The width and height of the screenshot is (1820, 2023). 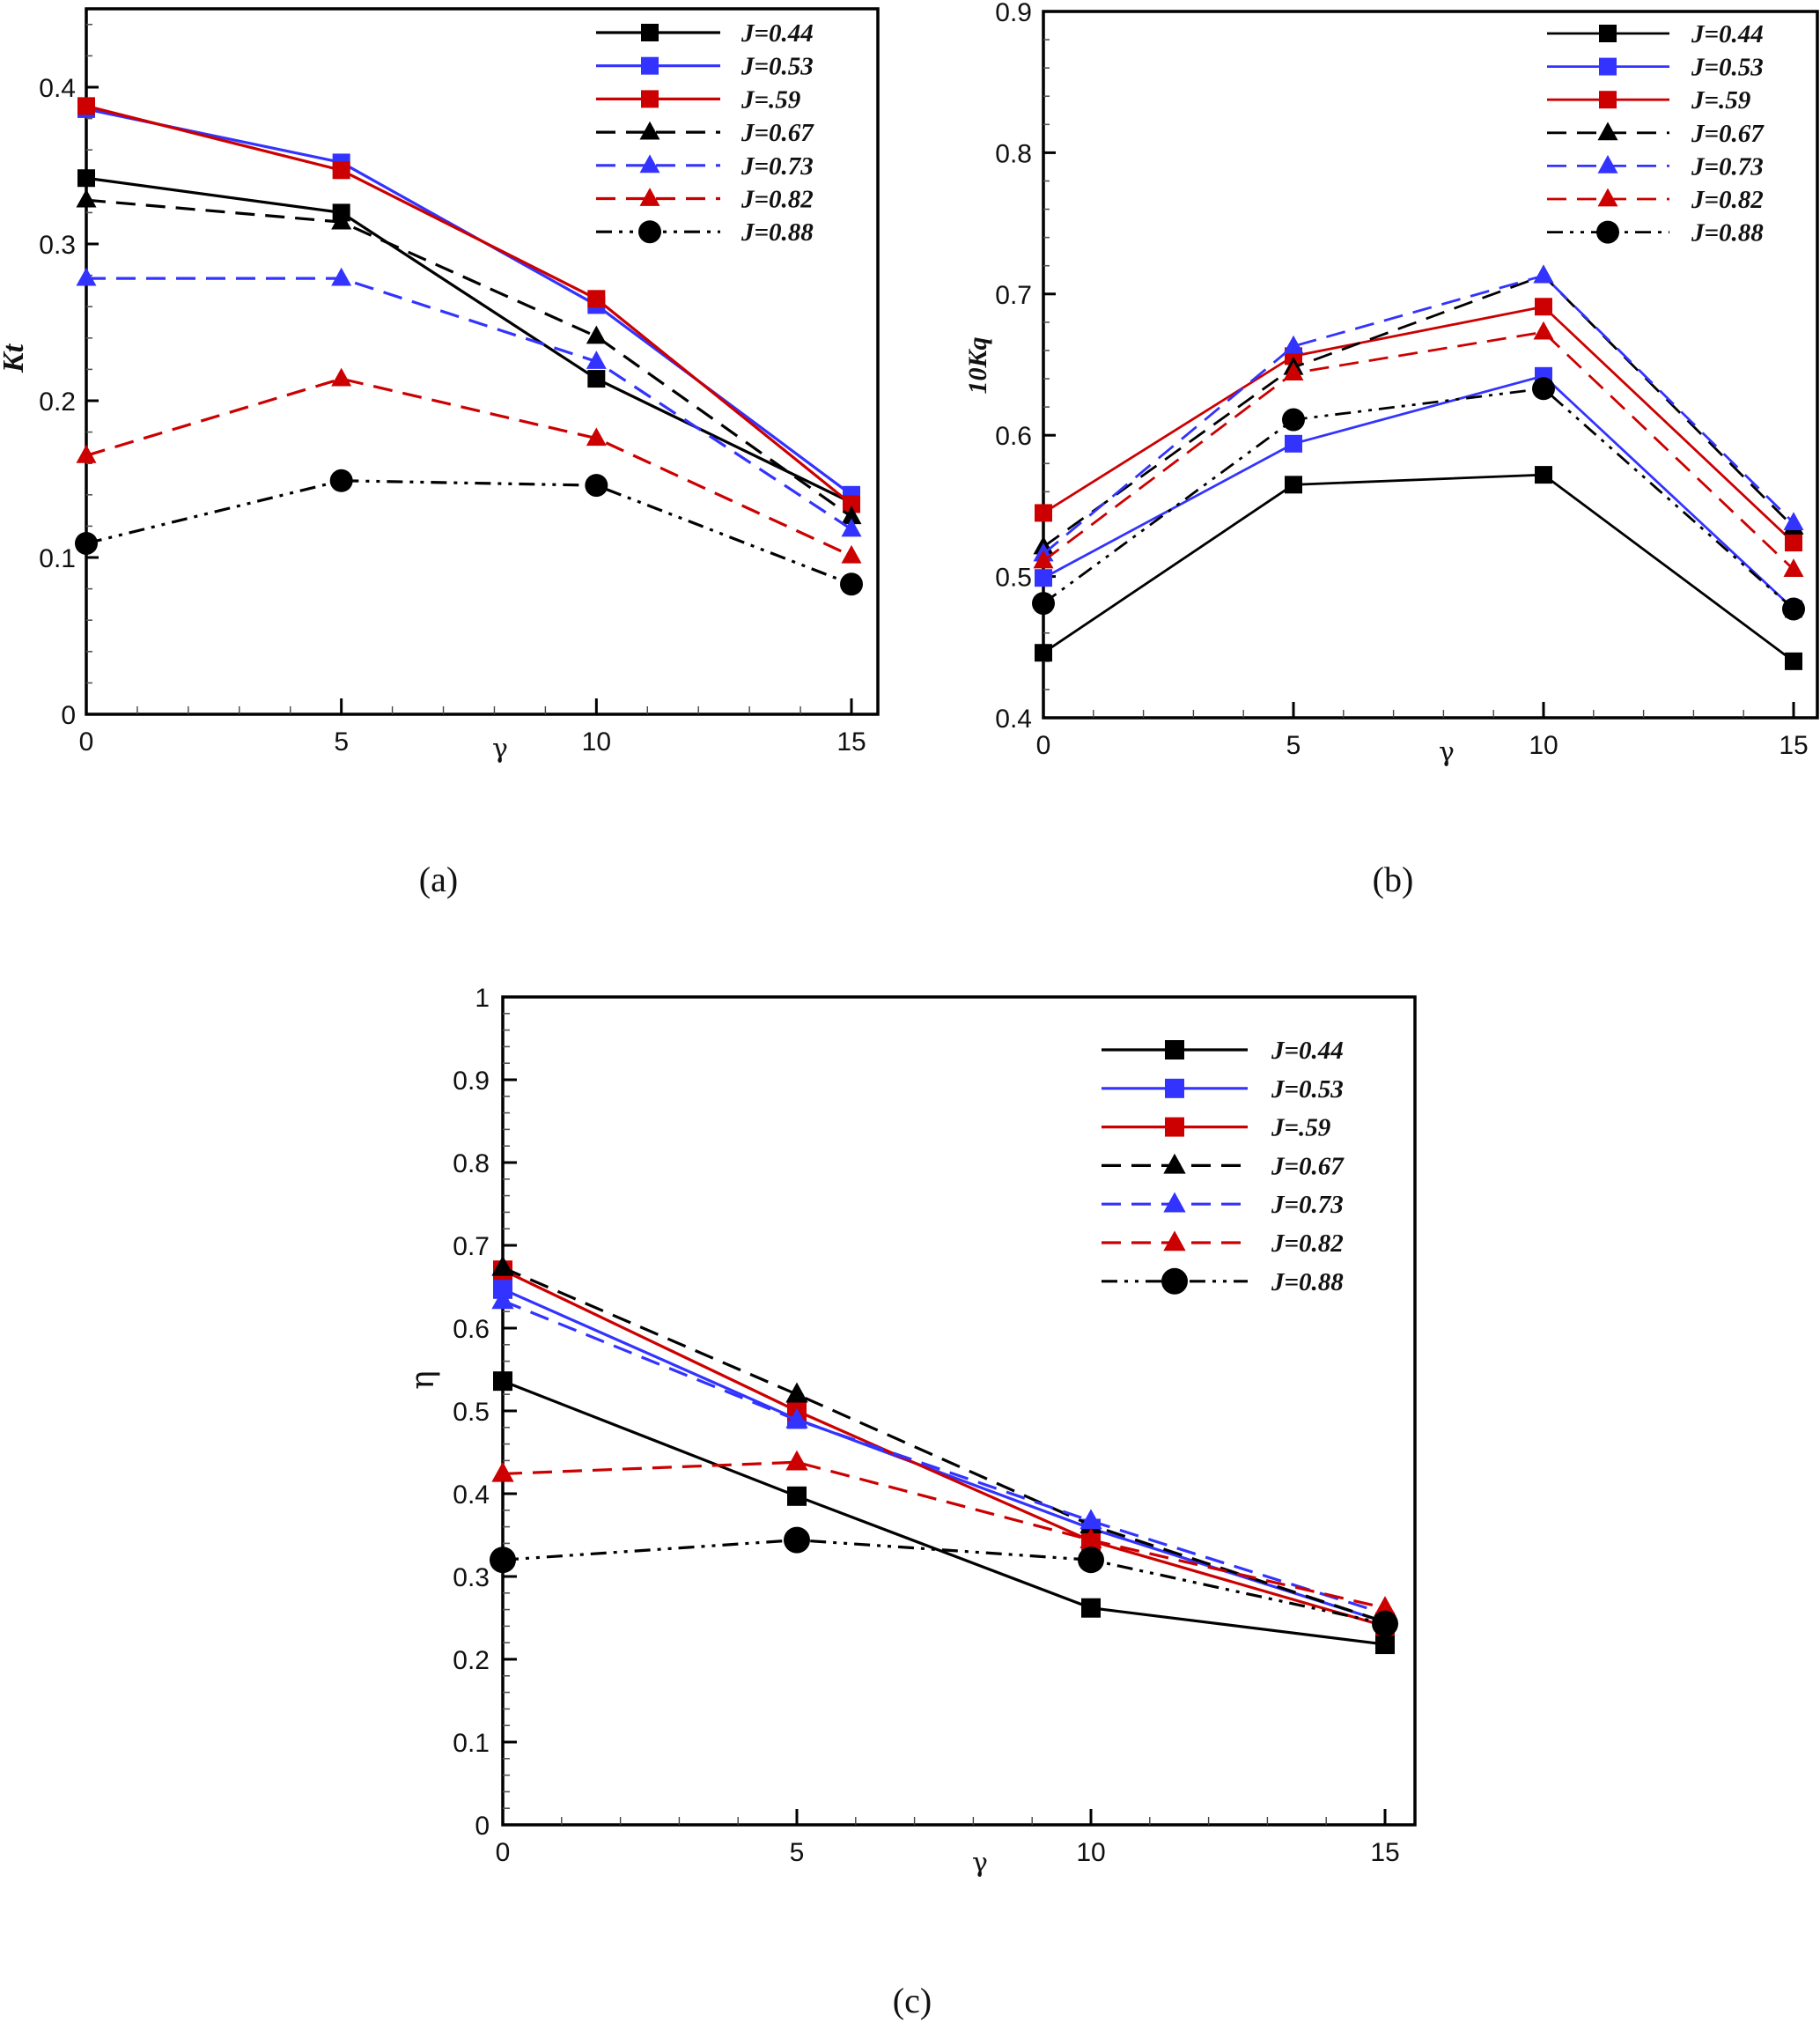 I want to click on x-tick-label: 15, so click(x=851, y=742).